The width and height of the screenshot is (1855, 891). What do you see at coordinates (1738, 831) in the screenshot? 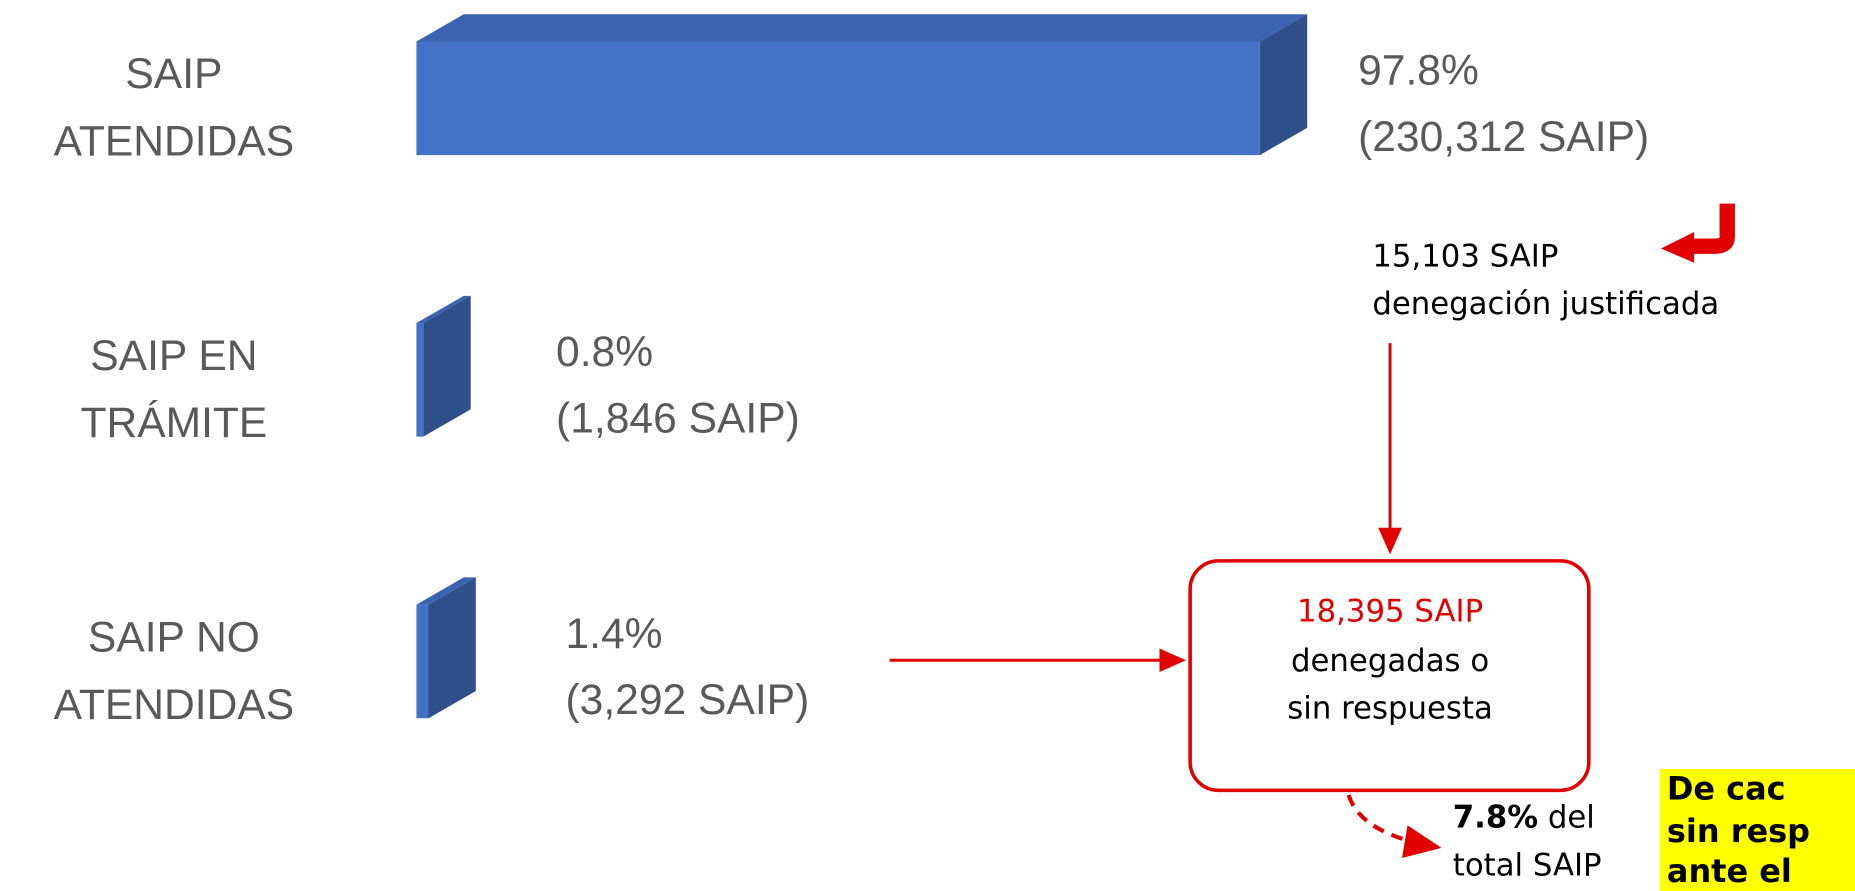
I see `note: sin resp` at bounding box center [1738, 831].